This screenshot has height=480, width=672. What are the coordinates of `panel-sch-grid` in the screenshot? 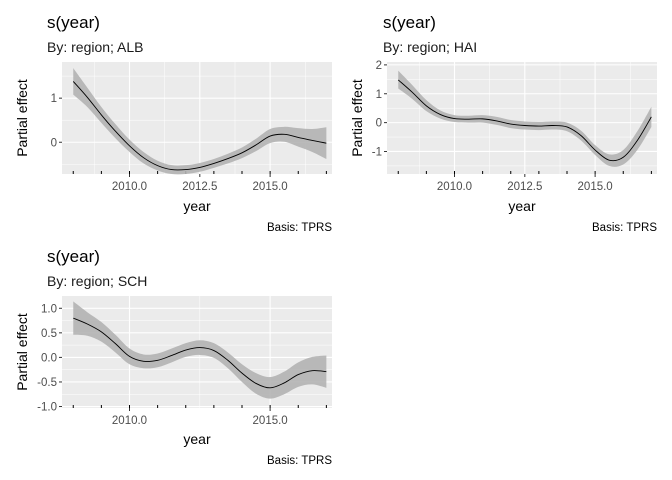 It's located at (197, 352).